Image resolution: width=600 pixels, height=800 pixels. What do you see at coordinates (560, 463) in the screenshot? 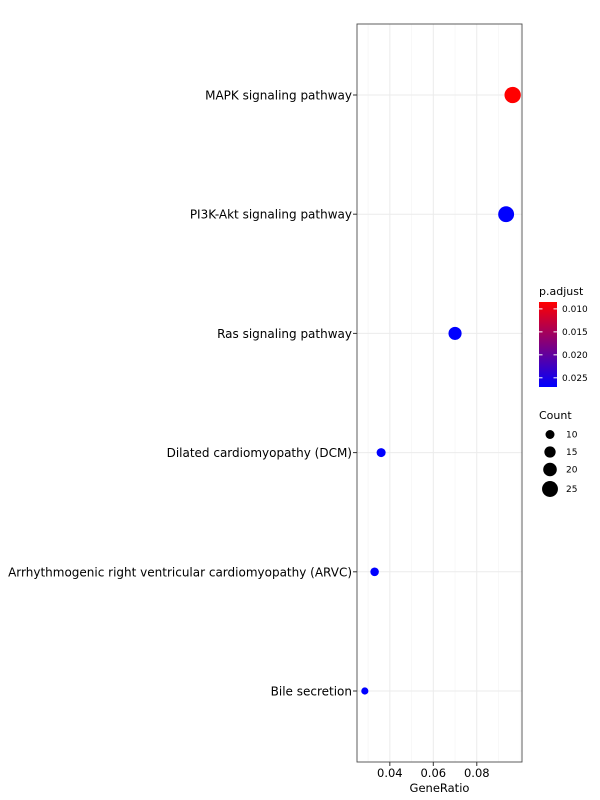
I see `size-legend-items: 10 15 20 25` at bounding box center [560, 463].